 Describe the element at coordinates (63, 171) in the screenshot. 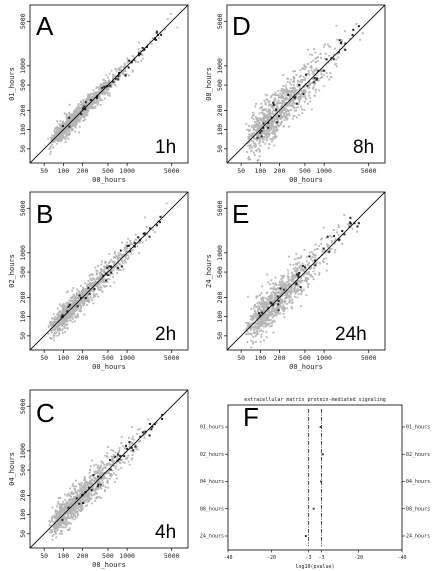

I see `x-tick-label: 100` at that location.